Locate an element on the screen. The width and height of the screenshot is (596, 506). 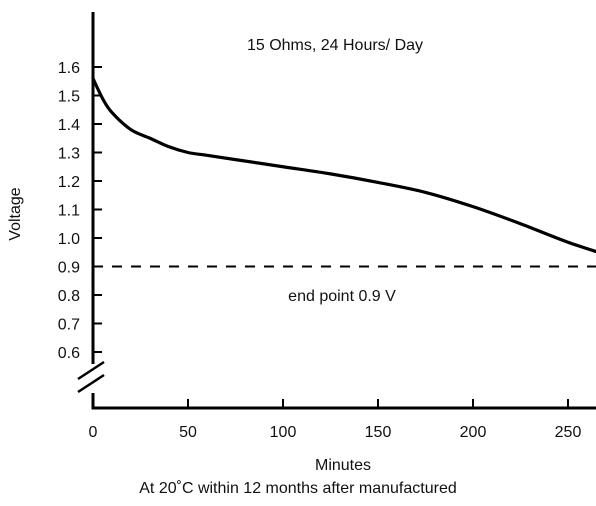
x-tick-label: 150 is located at coordinates (378, 432).